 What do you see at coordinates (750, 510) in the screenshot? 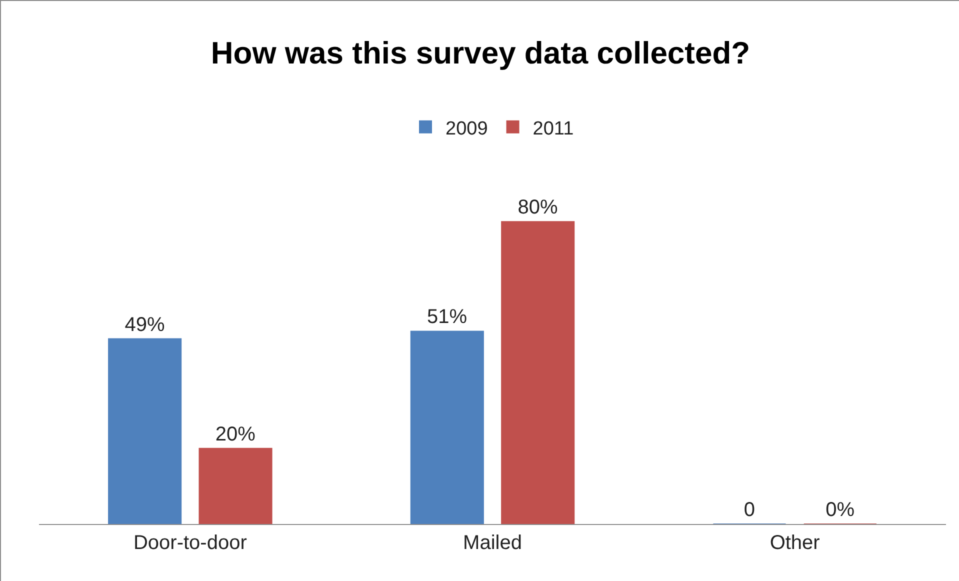
I see `data-label: 0` at bounding box center [750, 510].